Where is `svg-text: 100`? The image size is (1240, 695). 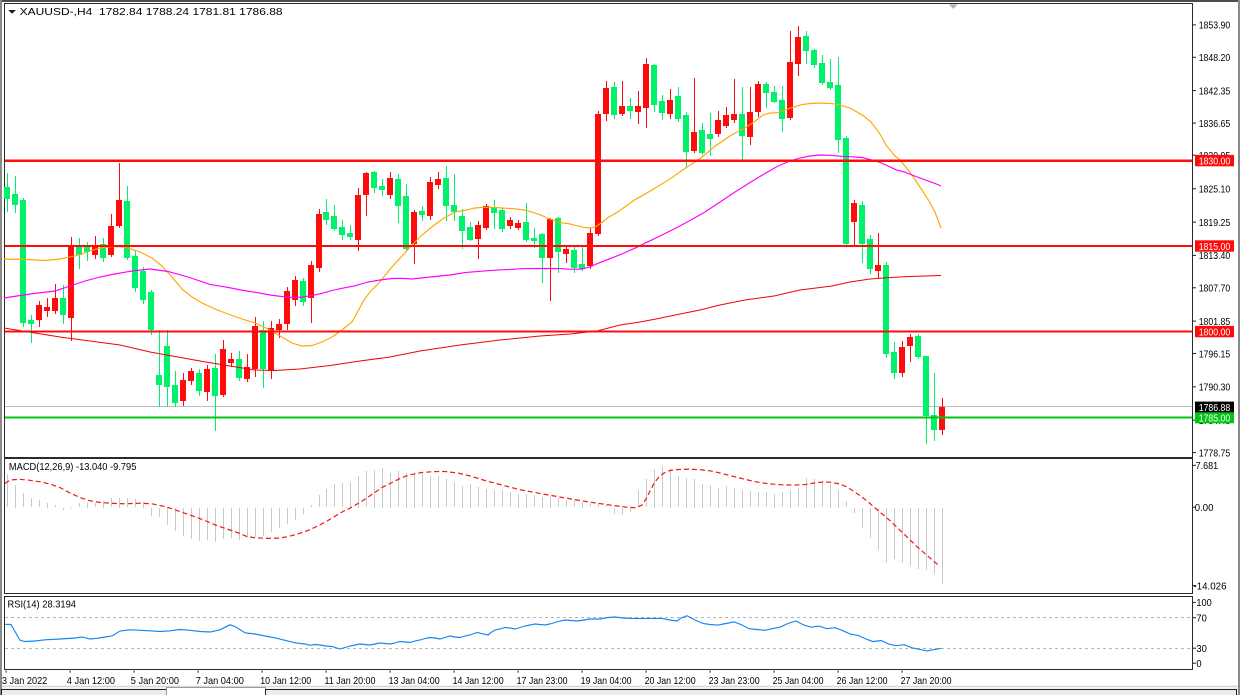 svg-text: 100 is located at coordinates (1204, 603).